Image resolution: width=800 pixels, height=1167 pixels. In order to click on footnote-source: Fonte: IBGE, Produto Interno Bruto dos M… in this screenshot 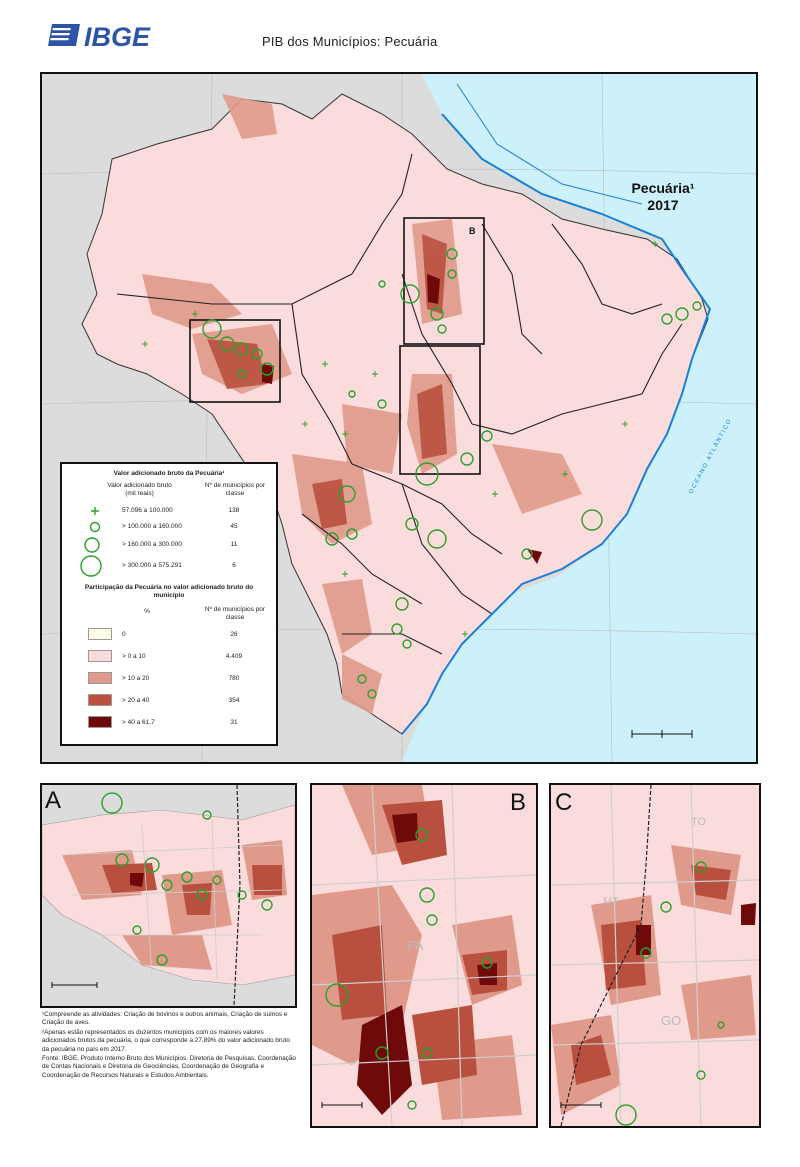, I will do `click(169, 1067)`.